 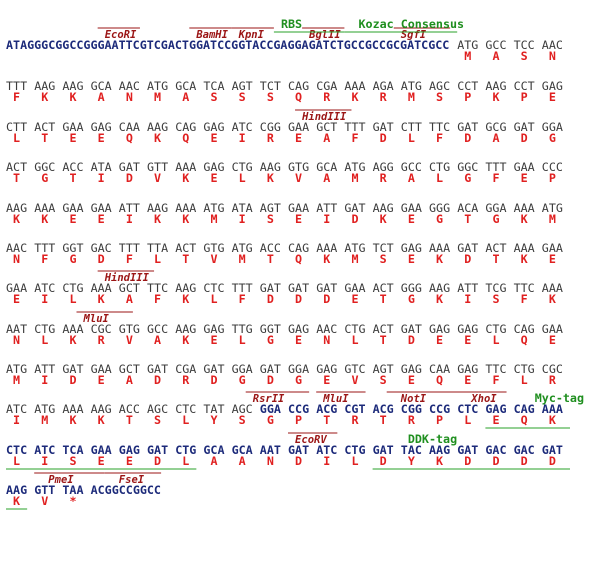 What do you see at coordinates (326, 329) in the screenshot?
I see `codon: AAC` at bounding box center [326, 329].